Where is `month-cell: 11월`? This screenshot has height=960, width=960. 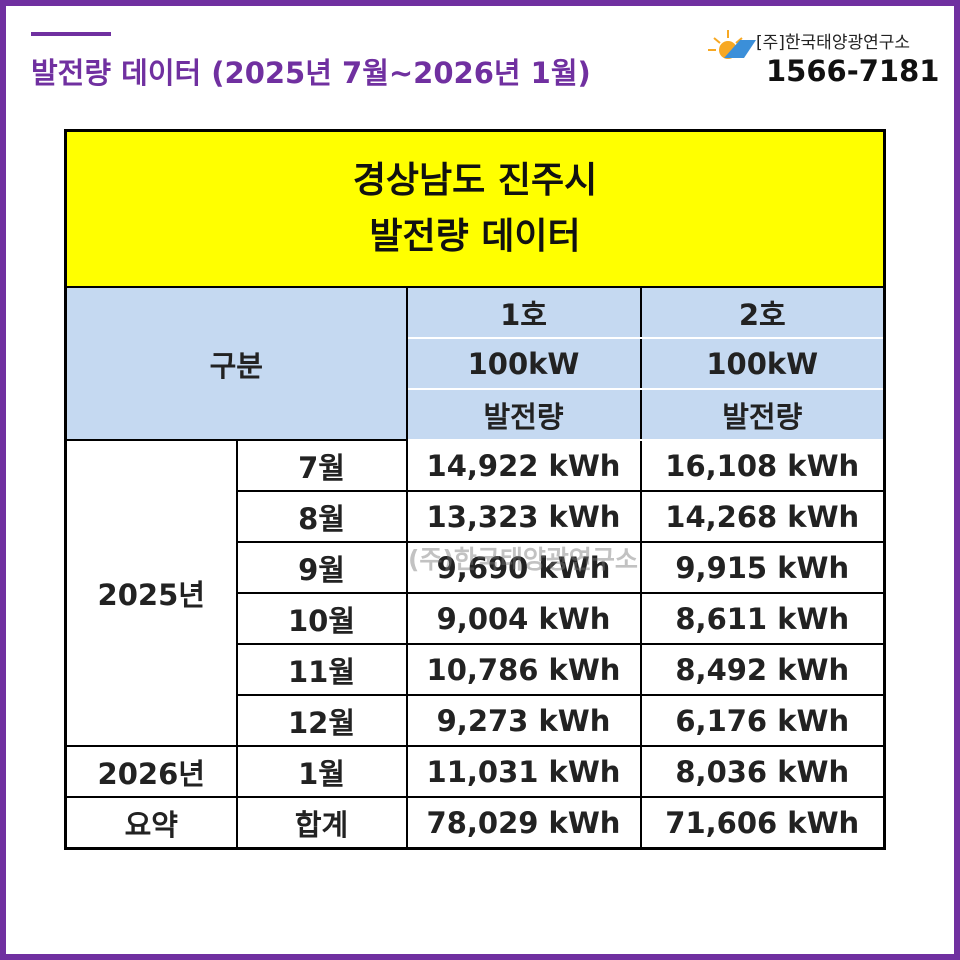
month-cell: 11월 is located at coordinates (321, 669).